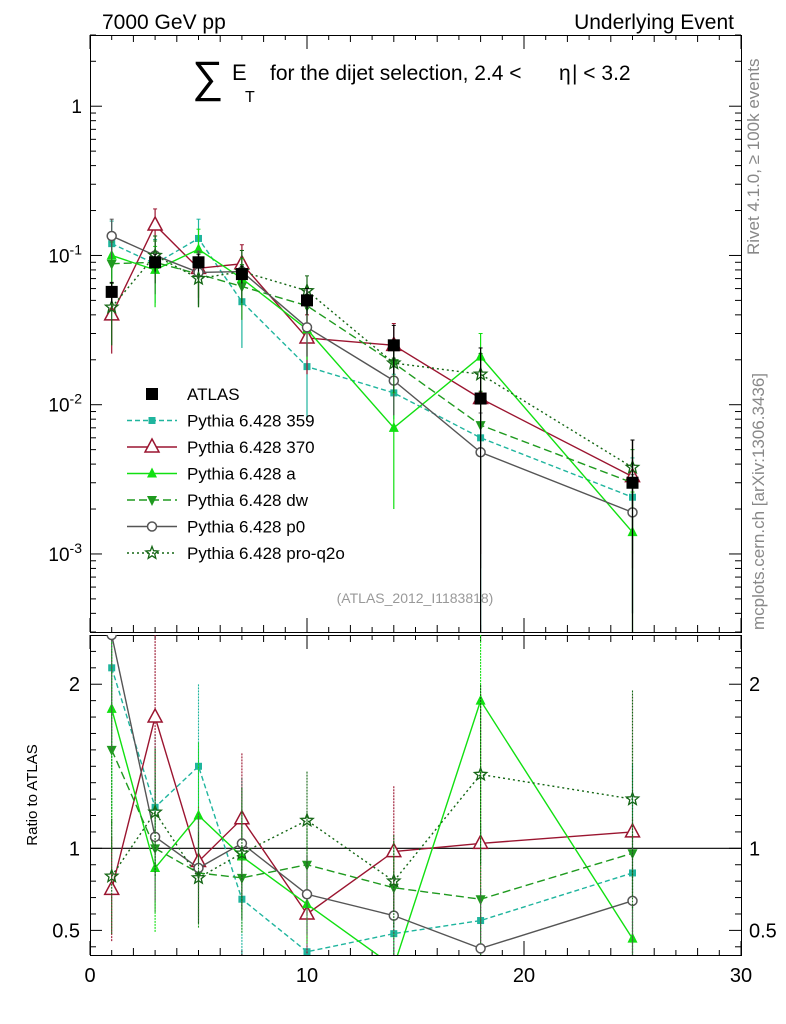 The image size is (786, 1024). What do you see at coordinates (524, 976) in the screenshot?
I see `x-tick-label: 20` at bounding box center [524, 976].